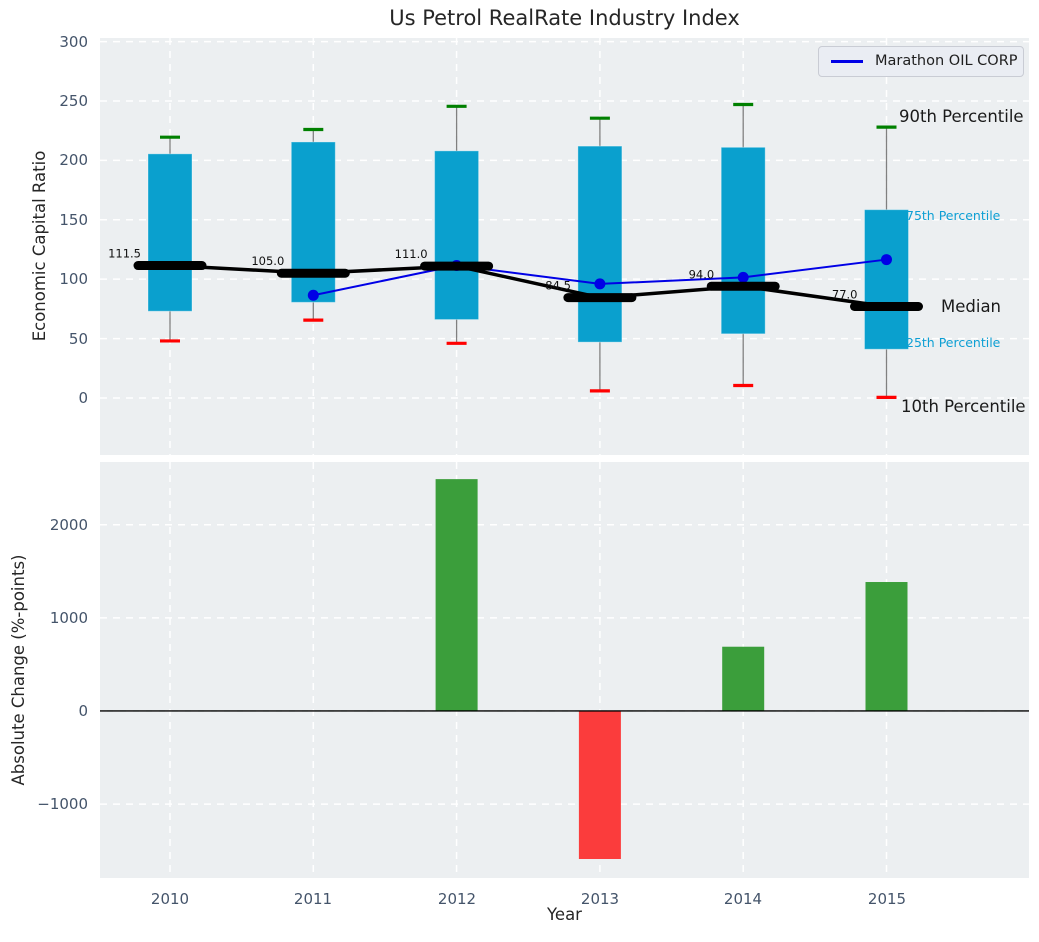  What do you see at coordinates (743, 899) in the screenshot?
I see `xtick-2014: 2014` at bounding box center [743, 899].